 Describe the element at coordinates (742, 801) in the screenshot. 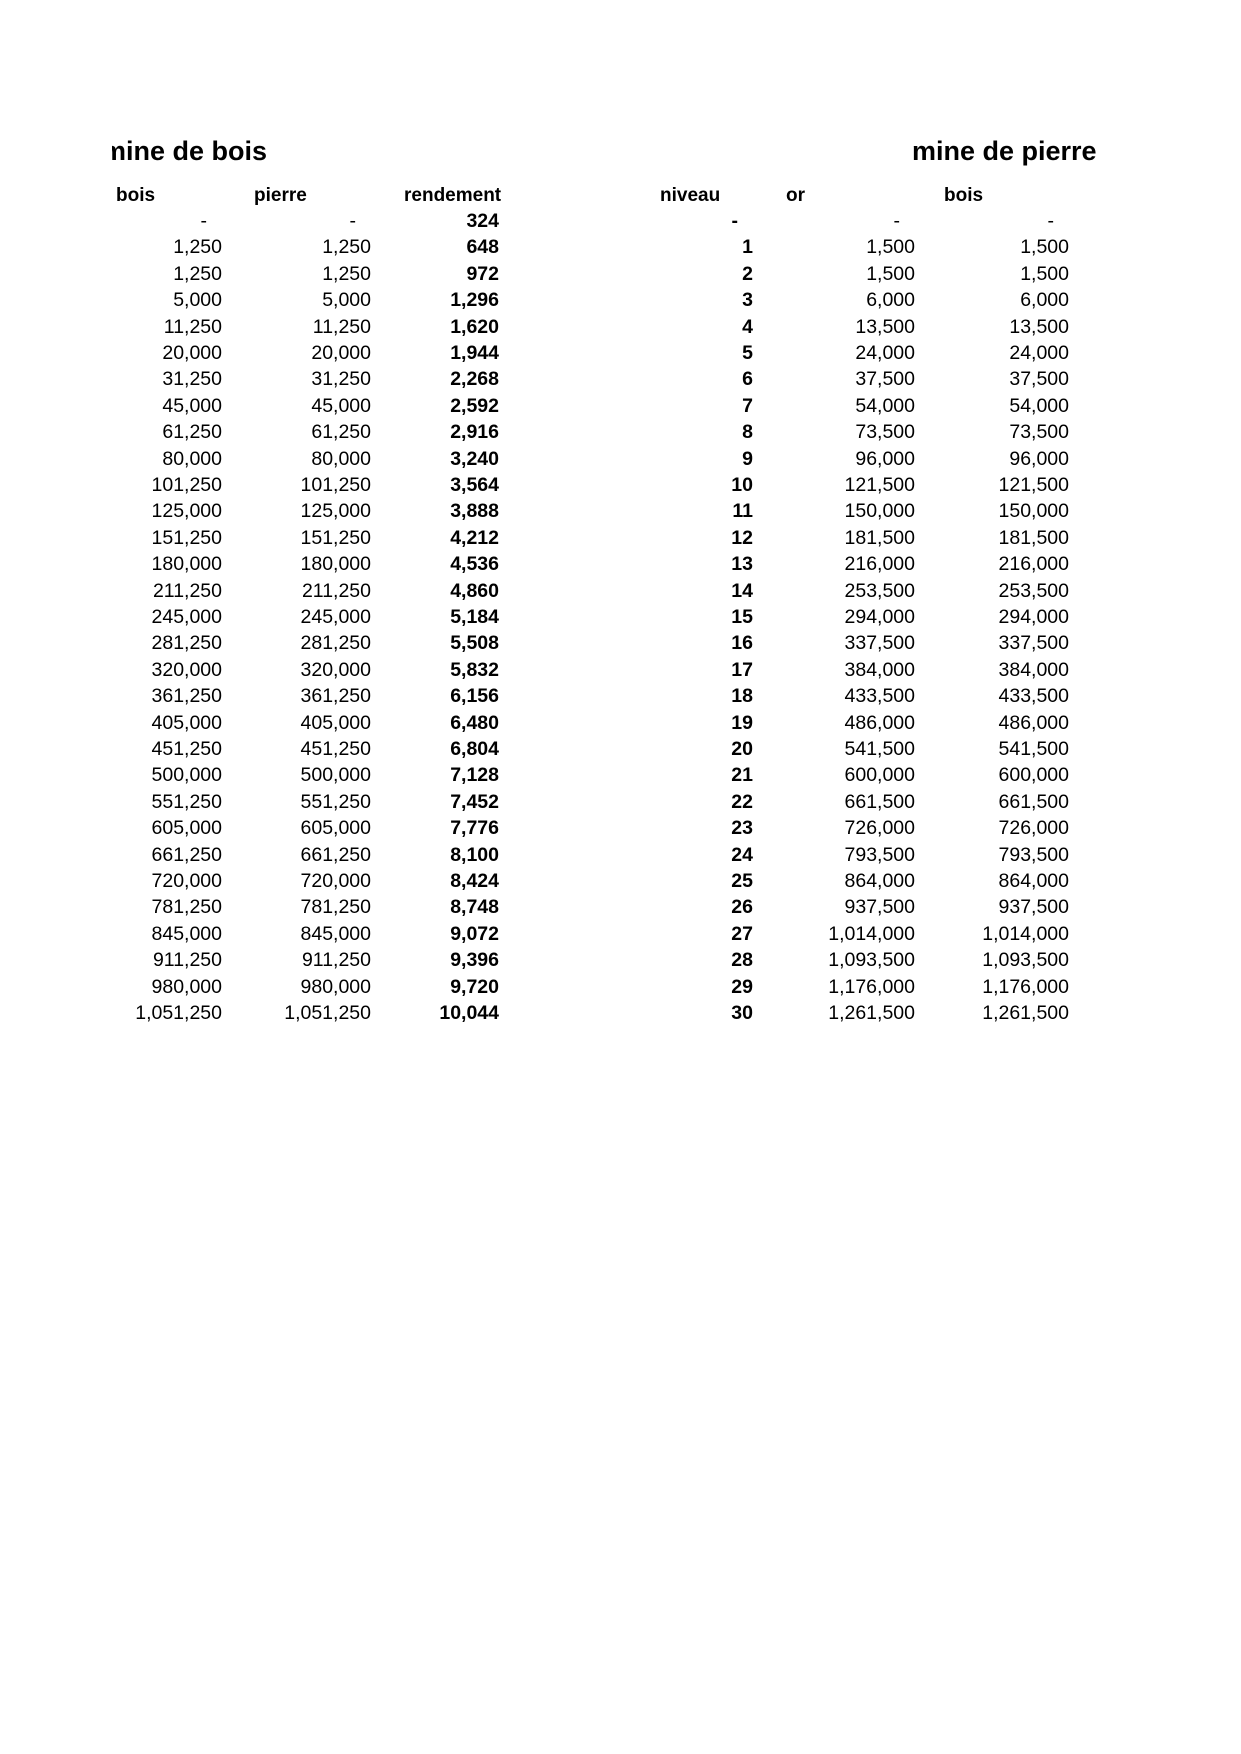

I see `cell-niveau: 22` at that location.